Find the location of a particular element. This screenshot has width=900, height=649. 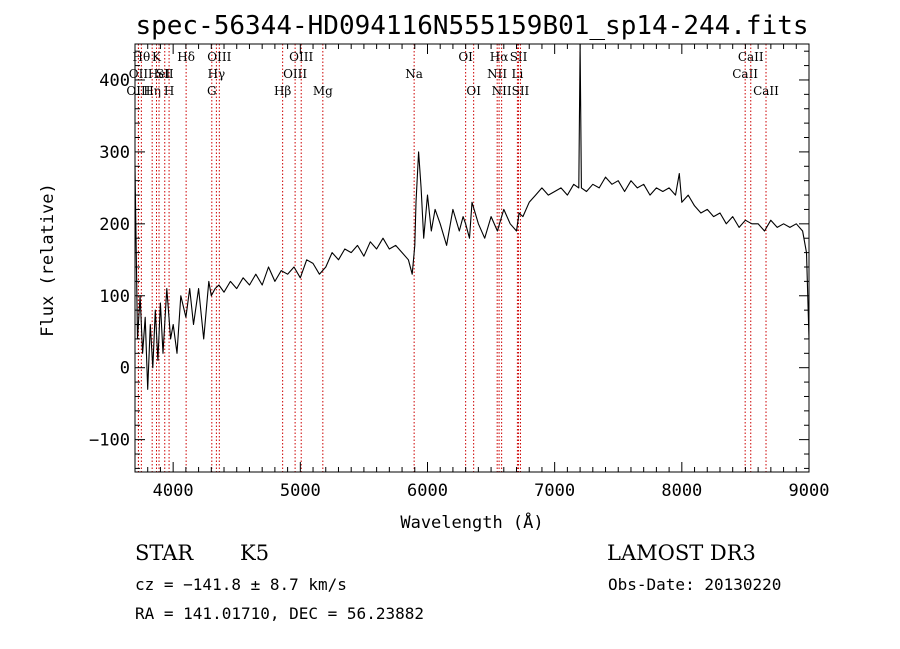

x-axis-label: Wavelength (Å) is located at coordinates (471, 522).